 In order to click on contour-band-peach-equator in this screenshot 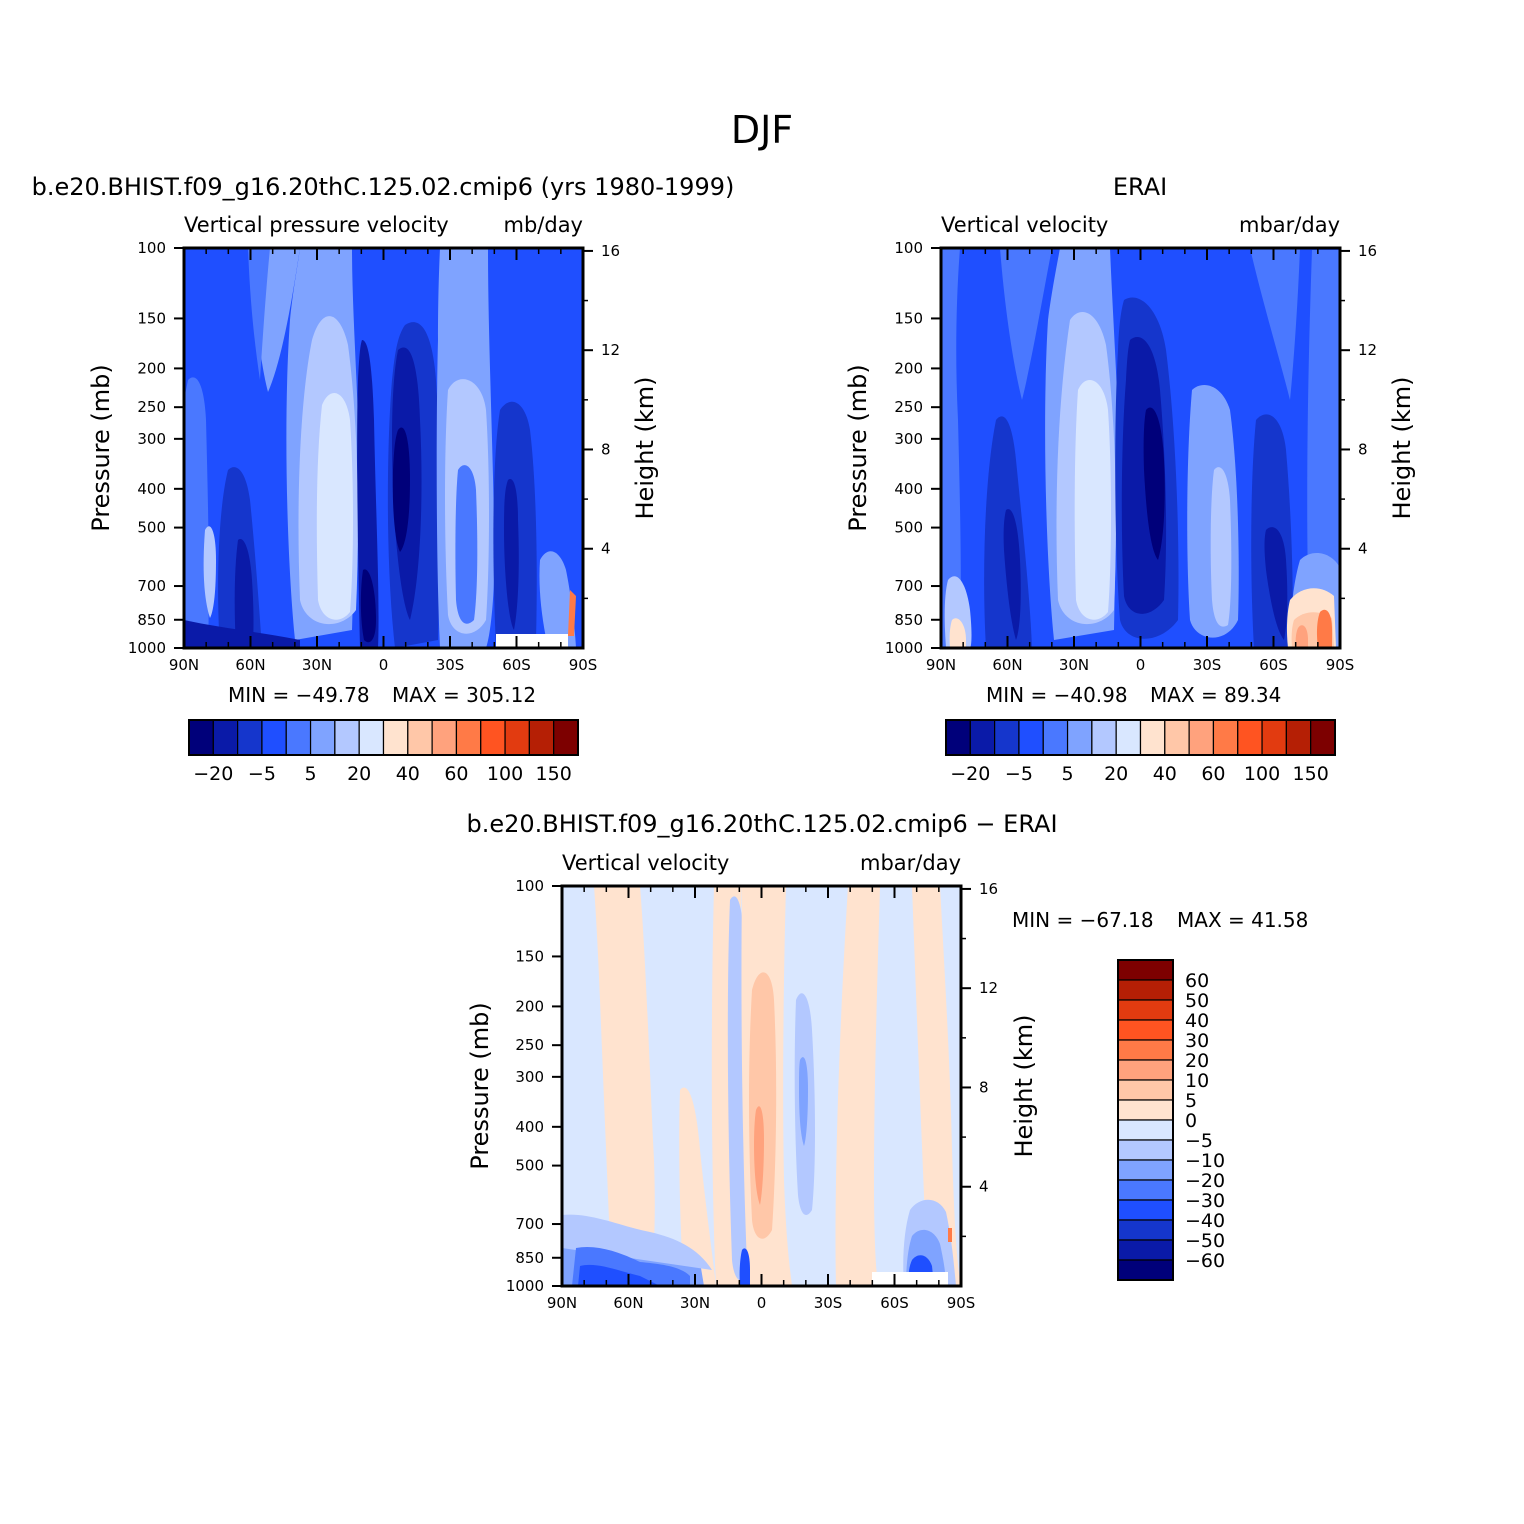, I will do `click(763, 1105)`.